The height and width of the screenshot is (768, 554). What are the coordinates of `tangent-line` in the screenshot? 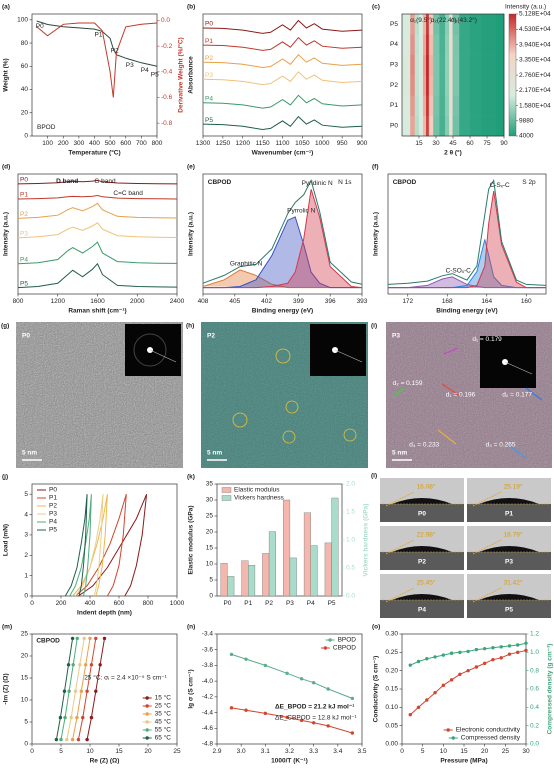 It's located at (487, 595).